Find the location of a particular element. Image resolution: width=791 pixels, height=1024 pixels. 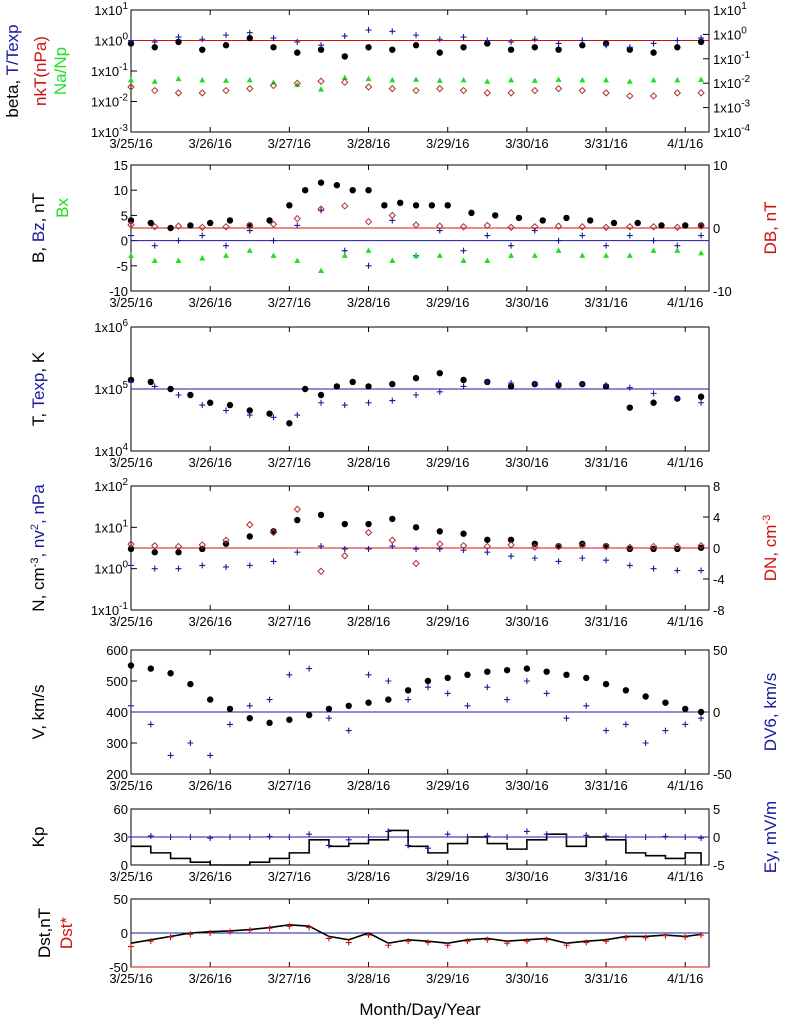

left-tick-label-beta-1-exp: -2 is located at coordinates (123, 98).